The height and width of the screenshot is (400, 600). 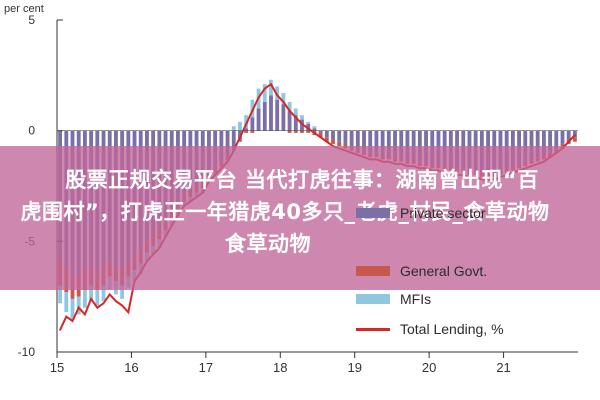 What do you see at coordinates (416, 299) in the screenshot?
I see `legend-label-mfis: MFIs` at bounding box center [416, 299].